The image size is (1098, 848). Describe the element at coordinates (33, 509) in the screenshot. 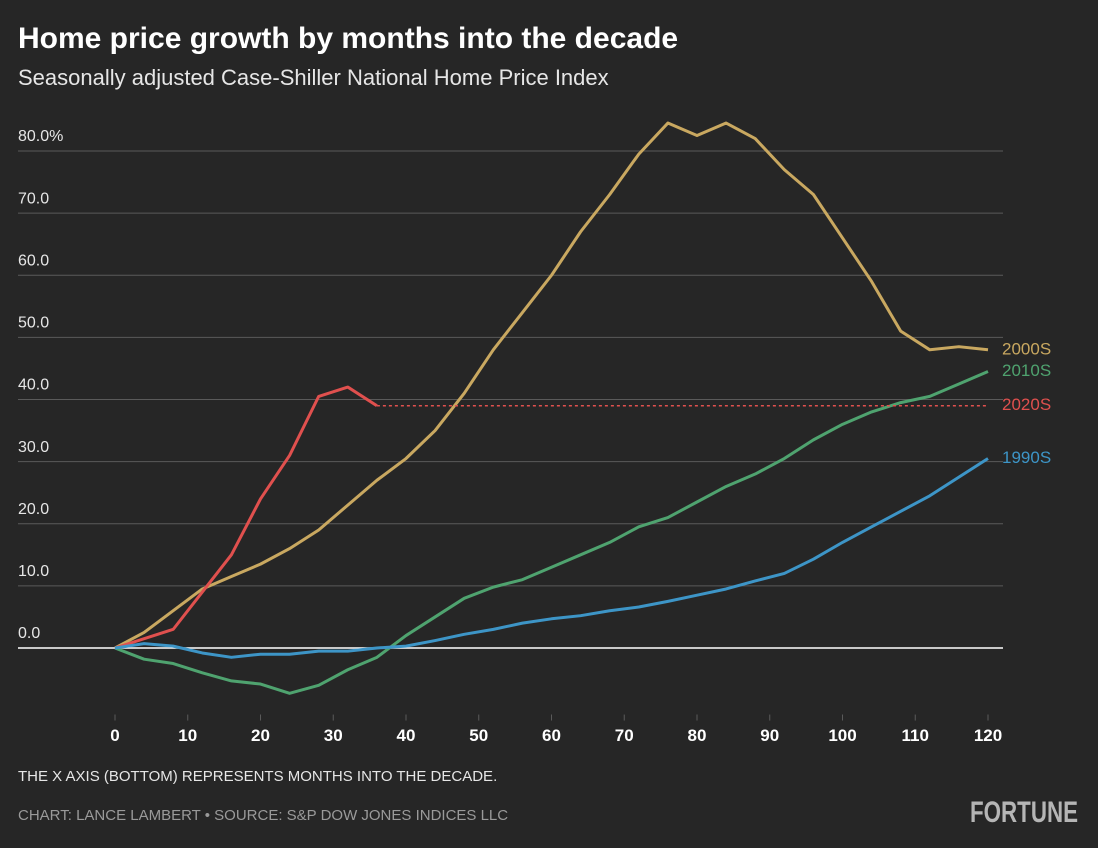

I see `y-tick-label: 20.0` at that location.